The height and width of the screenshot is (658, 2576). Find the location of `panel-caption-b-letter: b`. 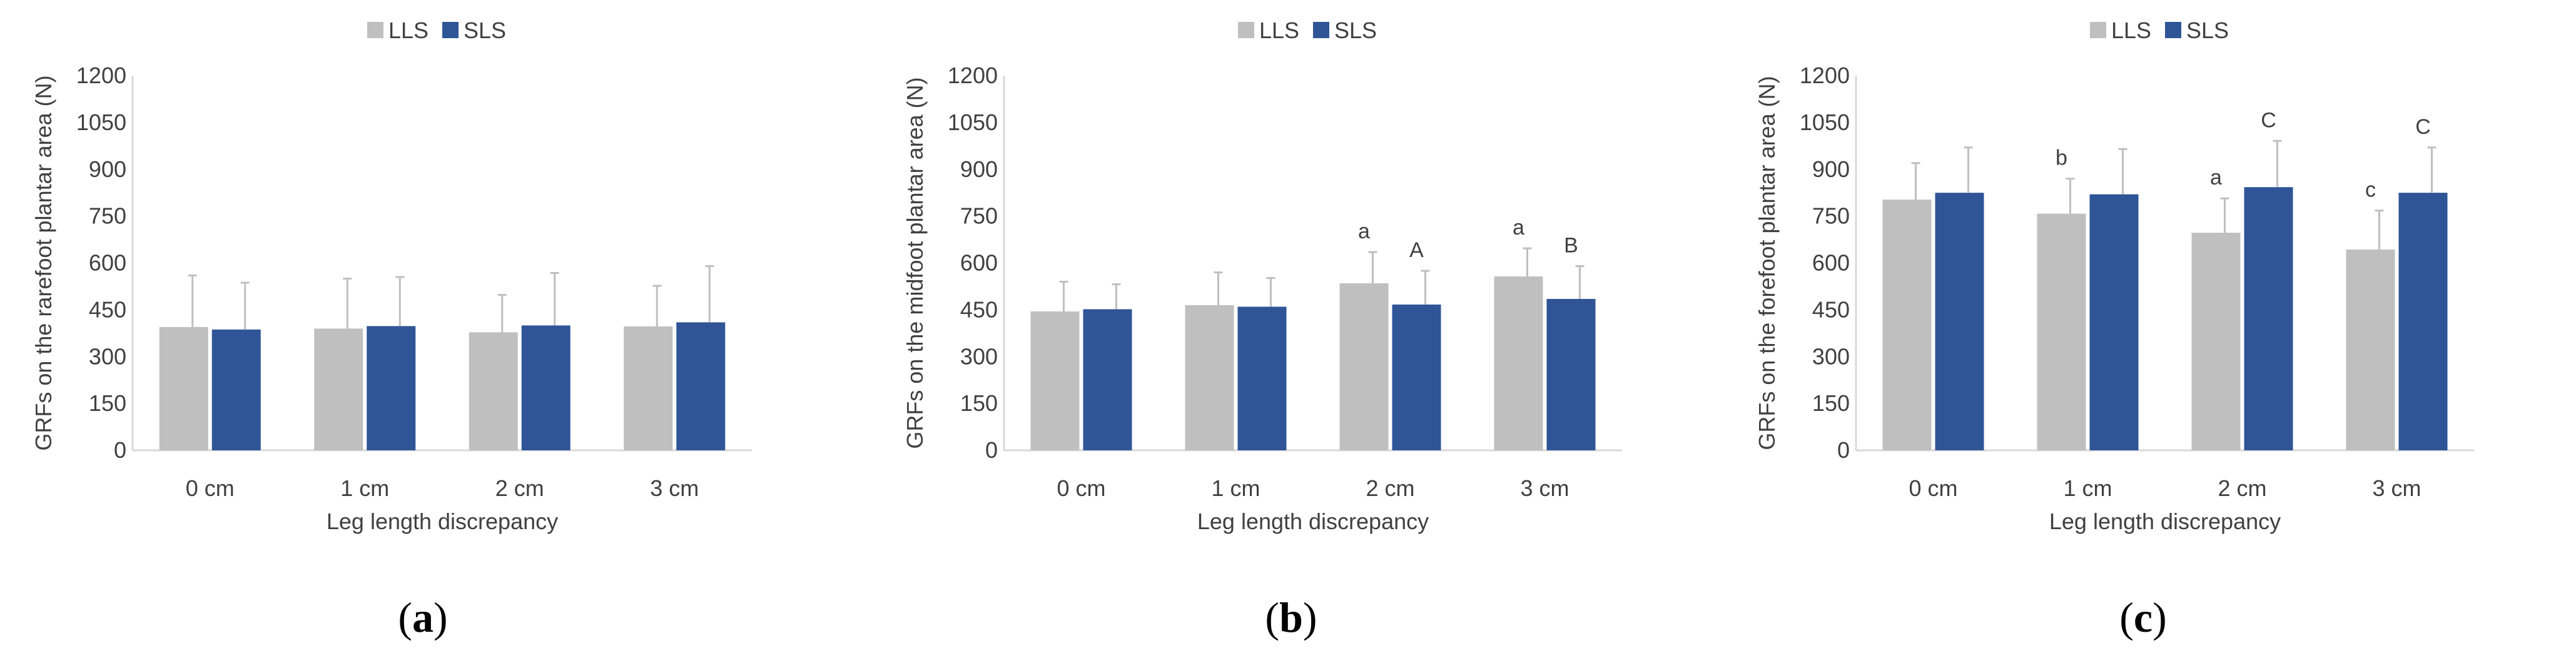

panel-caption-b-letter: b is located at coordinates (1291, 617).